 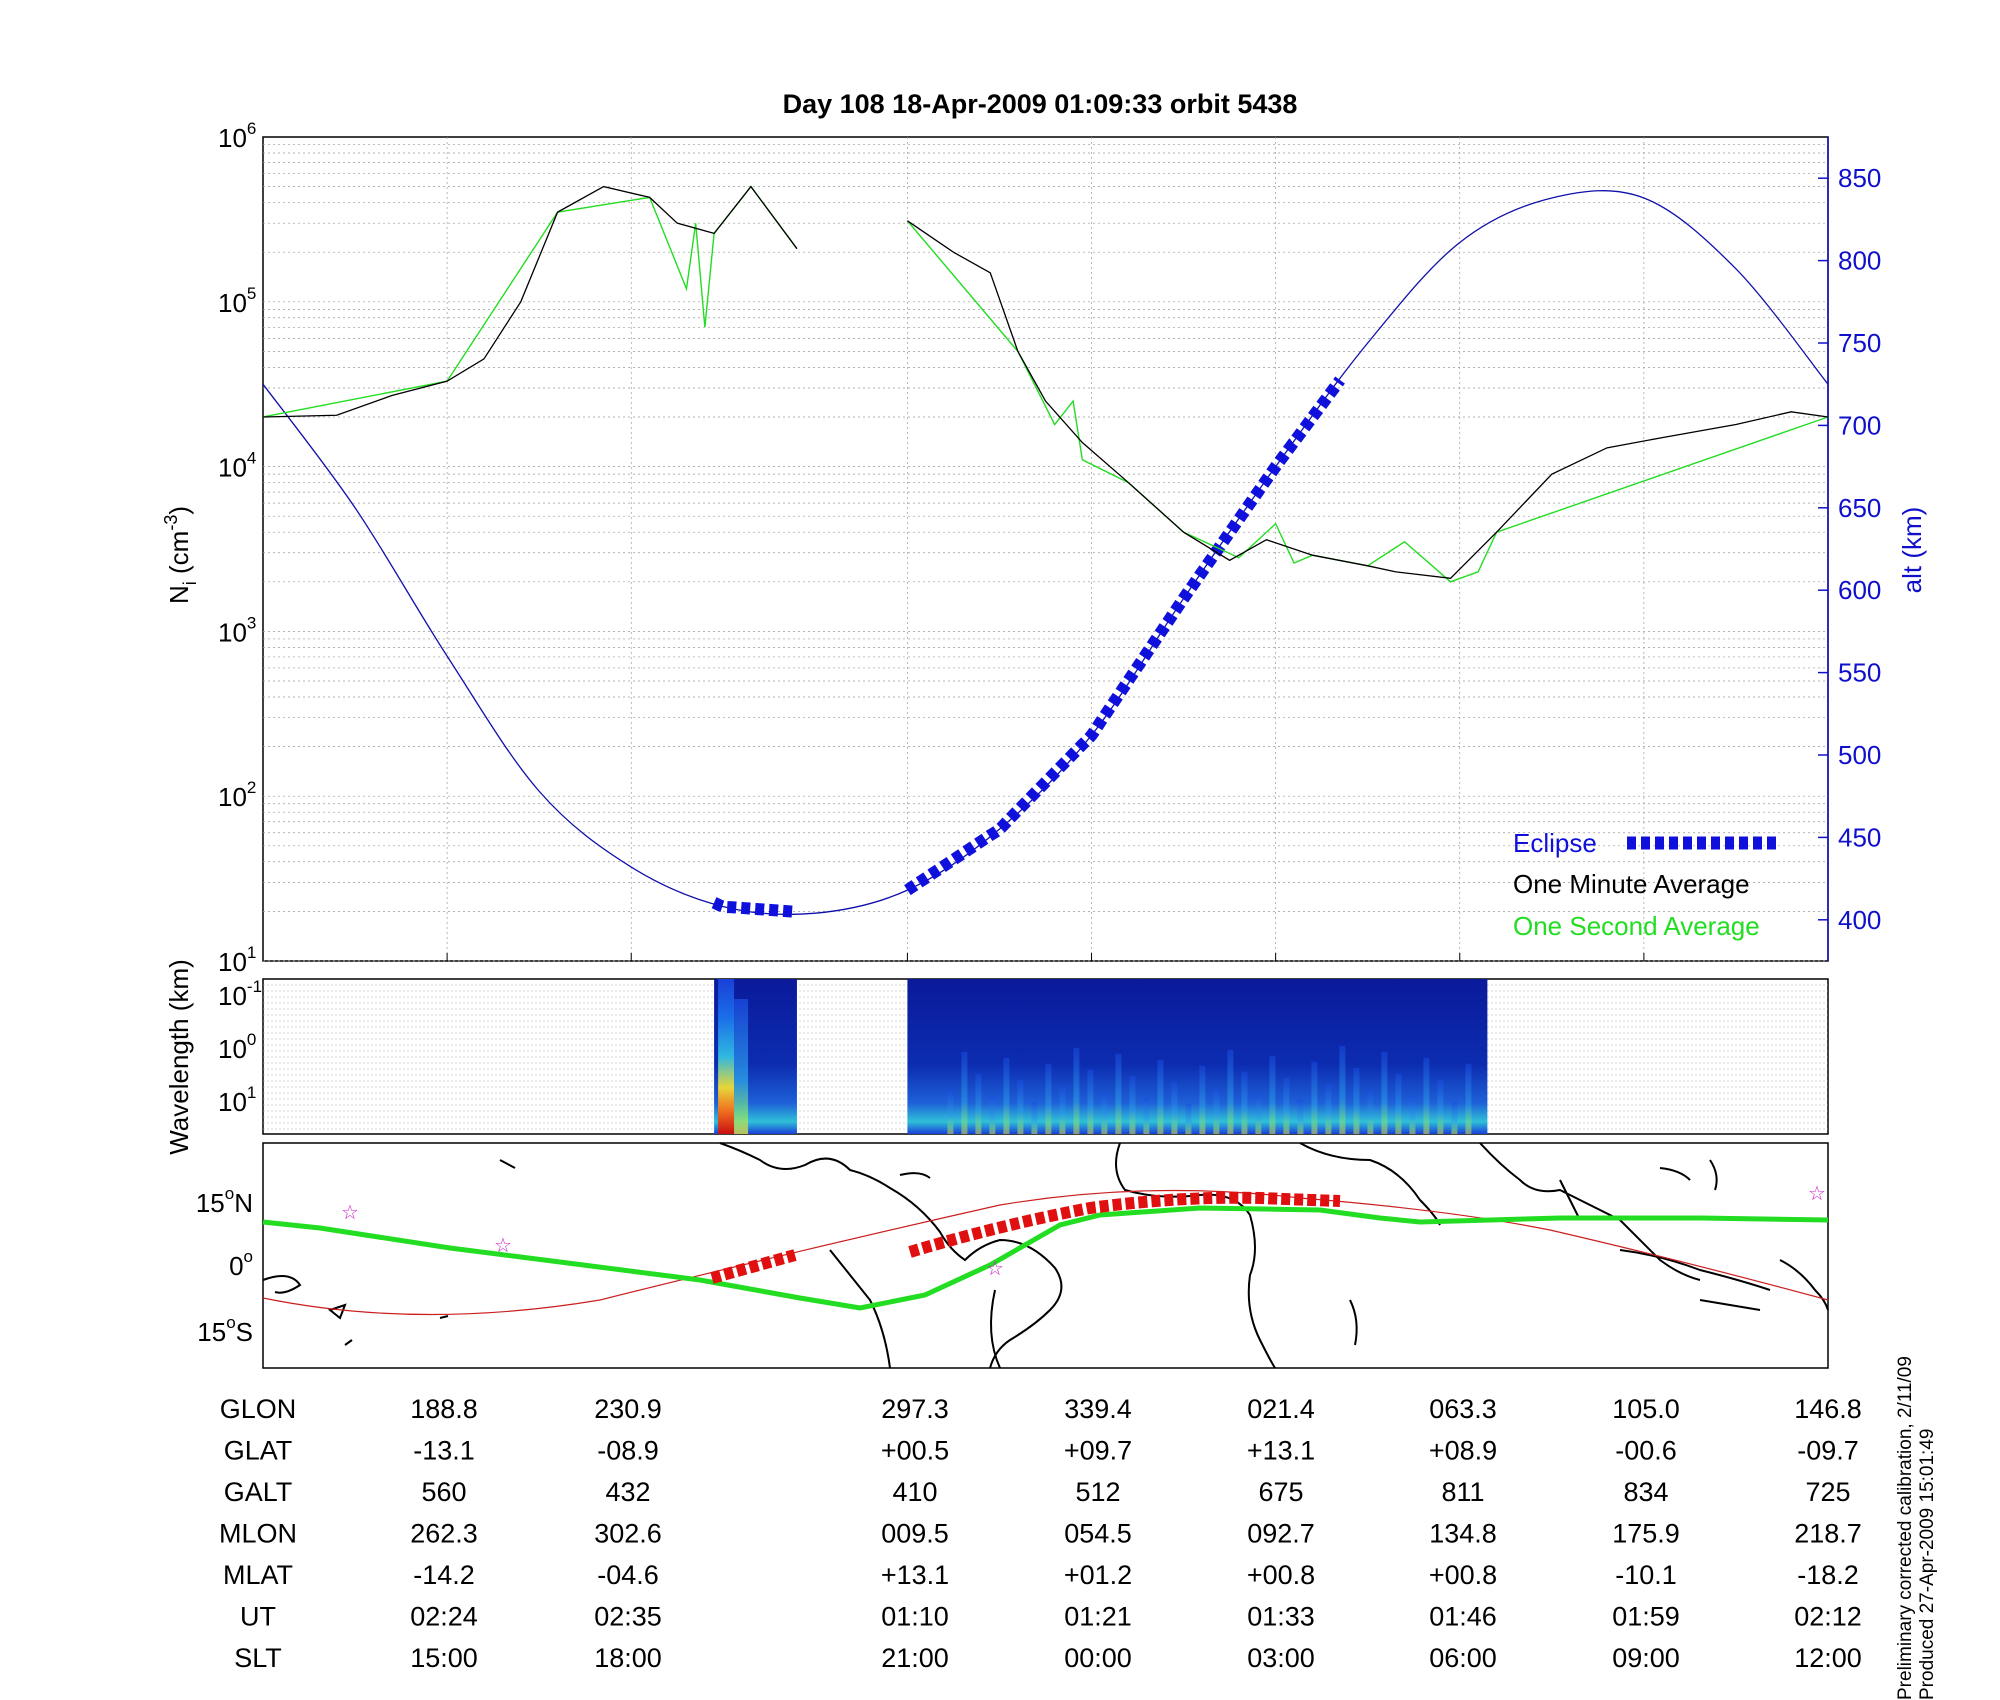 I want to click on legend-label-one-minute-average: One Minute Average, so click(x=1631, y=884).